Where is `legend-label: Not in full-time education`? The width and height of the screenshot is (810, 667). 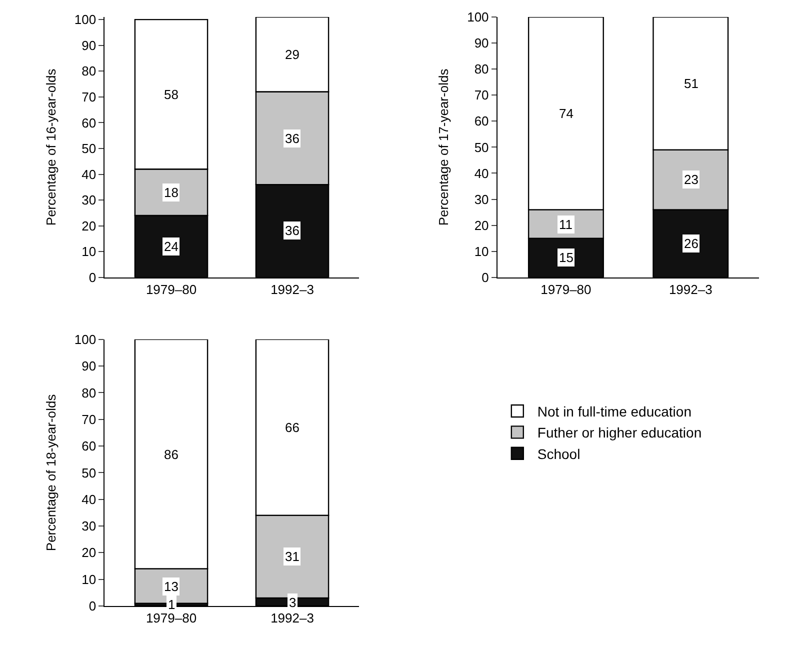 legend-label: Not in full-time education is located at coordinates (614, 411).